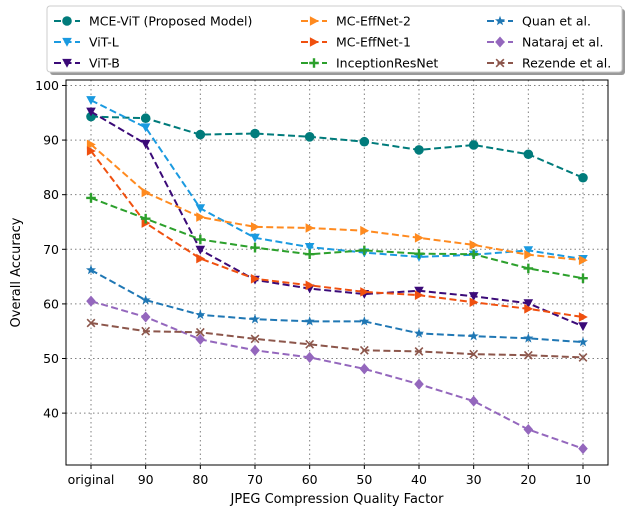 The height and width of the screenshot is (516, 633). What do you see at coordinates (200, 479) in the screenshot?
I see `x-tick-label: 80` at bounding box center [200, 479].